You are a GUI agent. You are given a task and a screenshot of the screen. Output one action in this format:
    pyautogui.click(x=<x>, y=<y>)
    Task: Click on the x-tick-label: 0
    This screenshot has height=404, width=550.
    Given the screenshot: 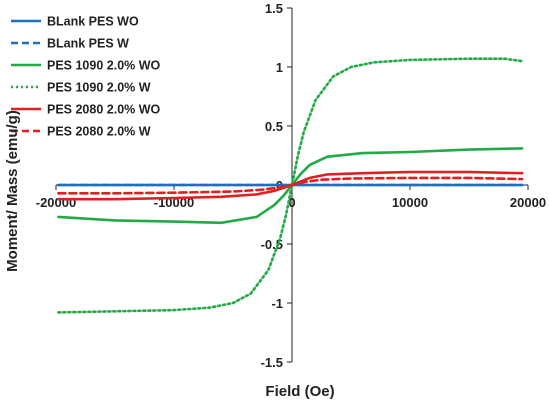 What is the action you would take?
    pyautogui.click(x=291, y=202)
    